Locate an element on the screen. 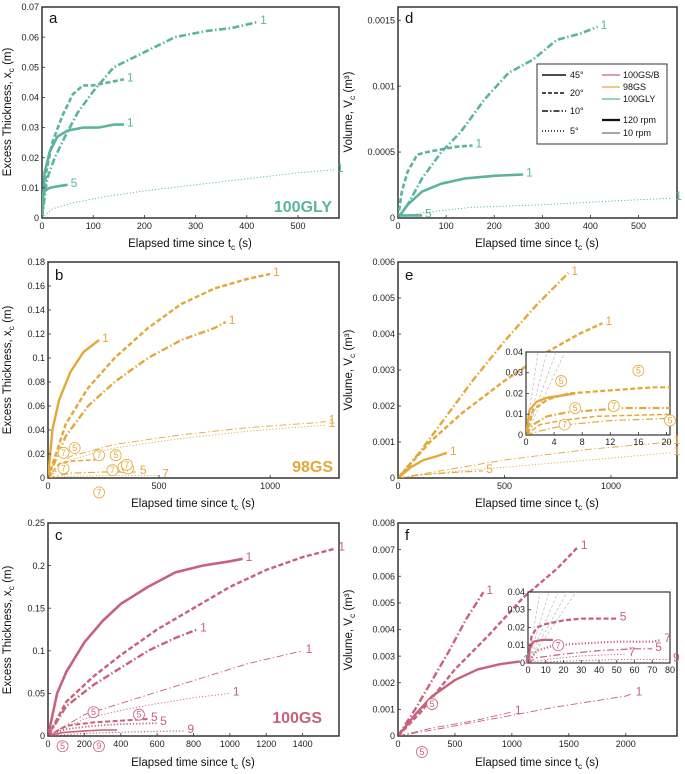 The height and width of the screenshot is (774, 685). panel-a-xlabel-main: Elapsed time since t is located at coordinates (180, 244).